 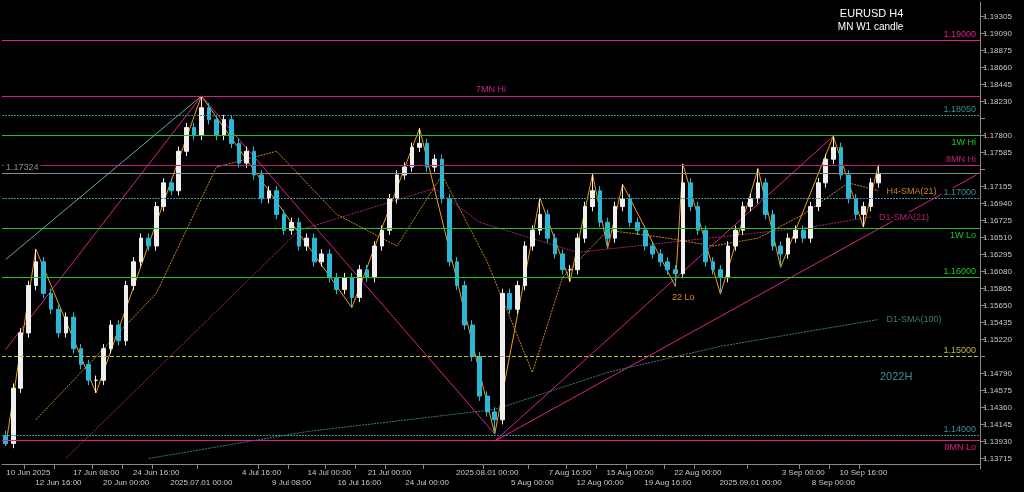 I want to click on y-tick-label: 1.15220, so click(x=998, y=339).